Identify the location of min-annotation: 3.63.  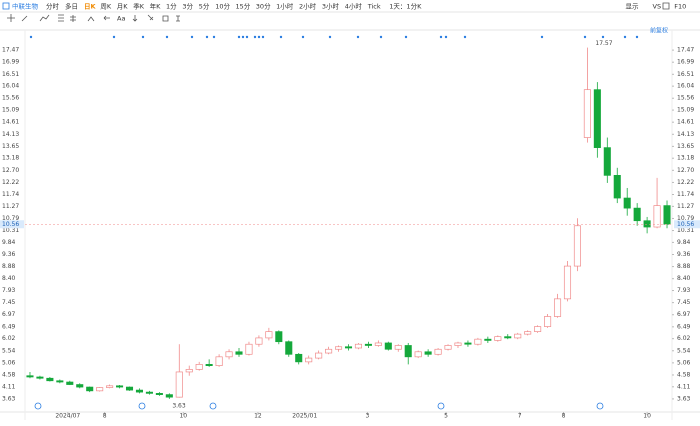
(179, 405).